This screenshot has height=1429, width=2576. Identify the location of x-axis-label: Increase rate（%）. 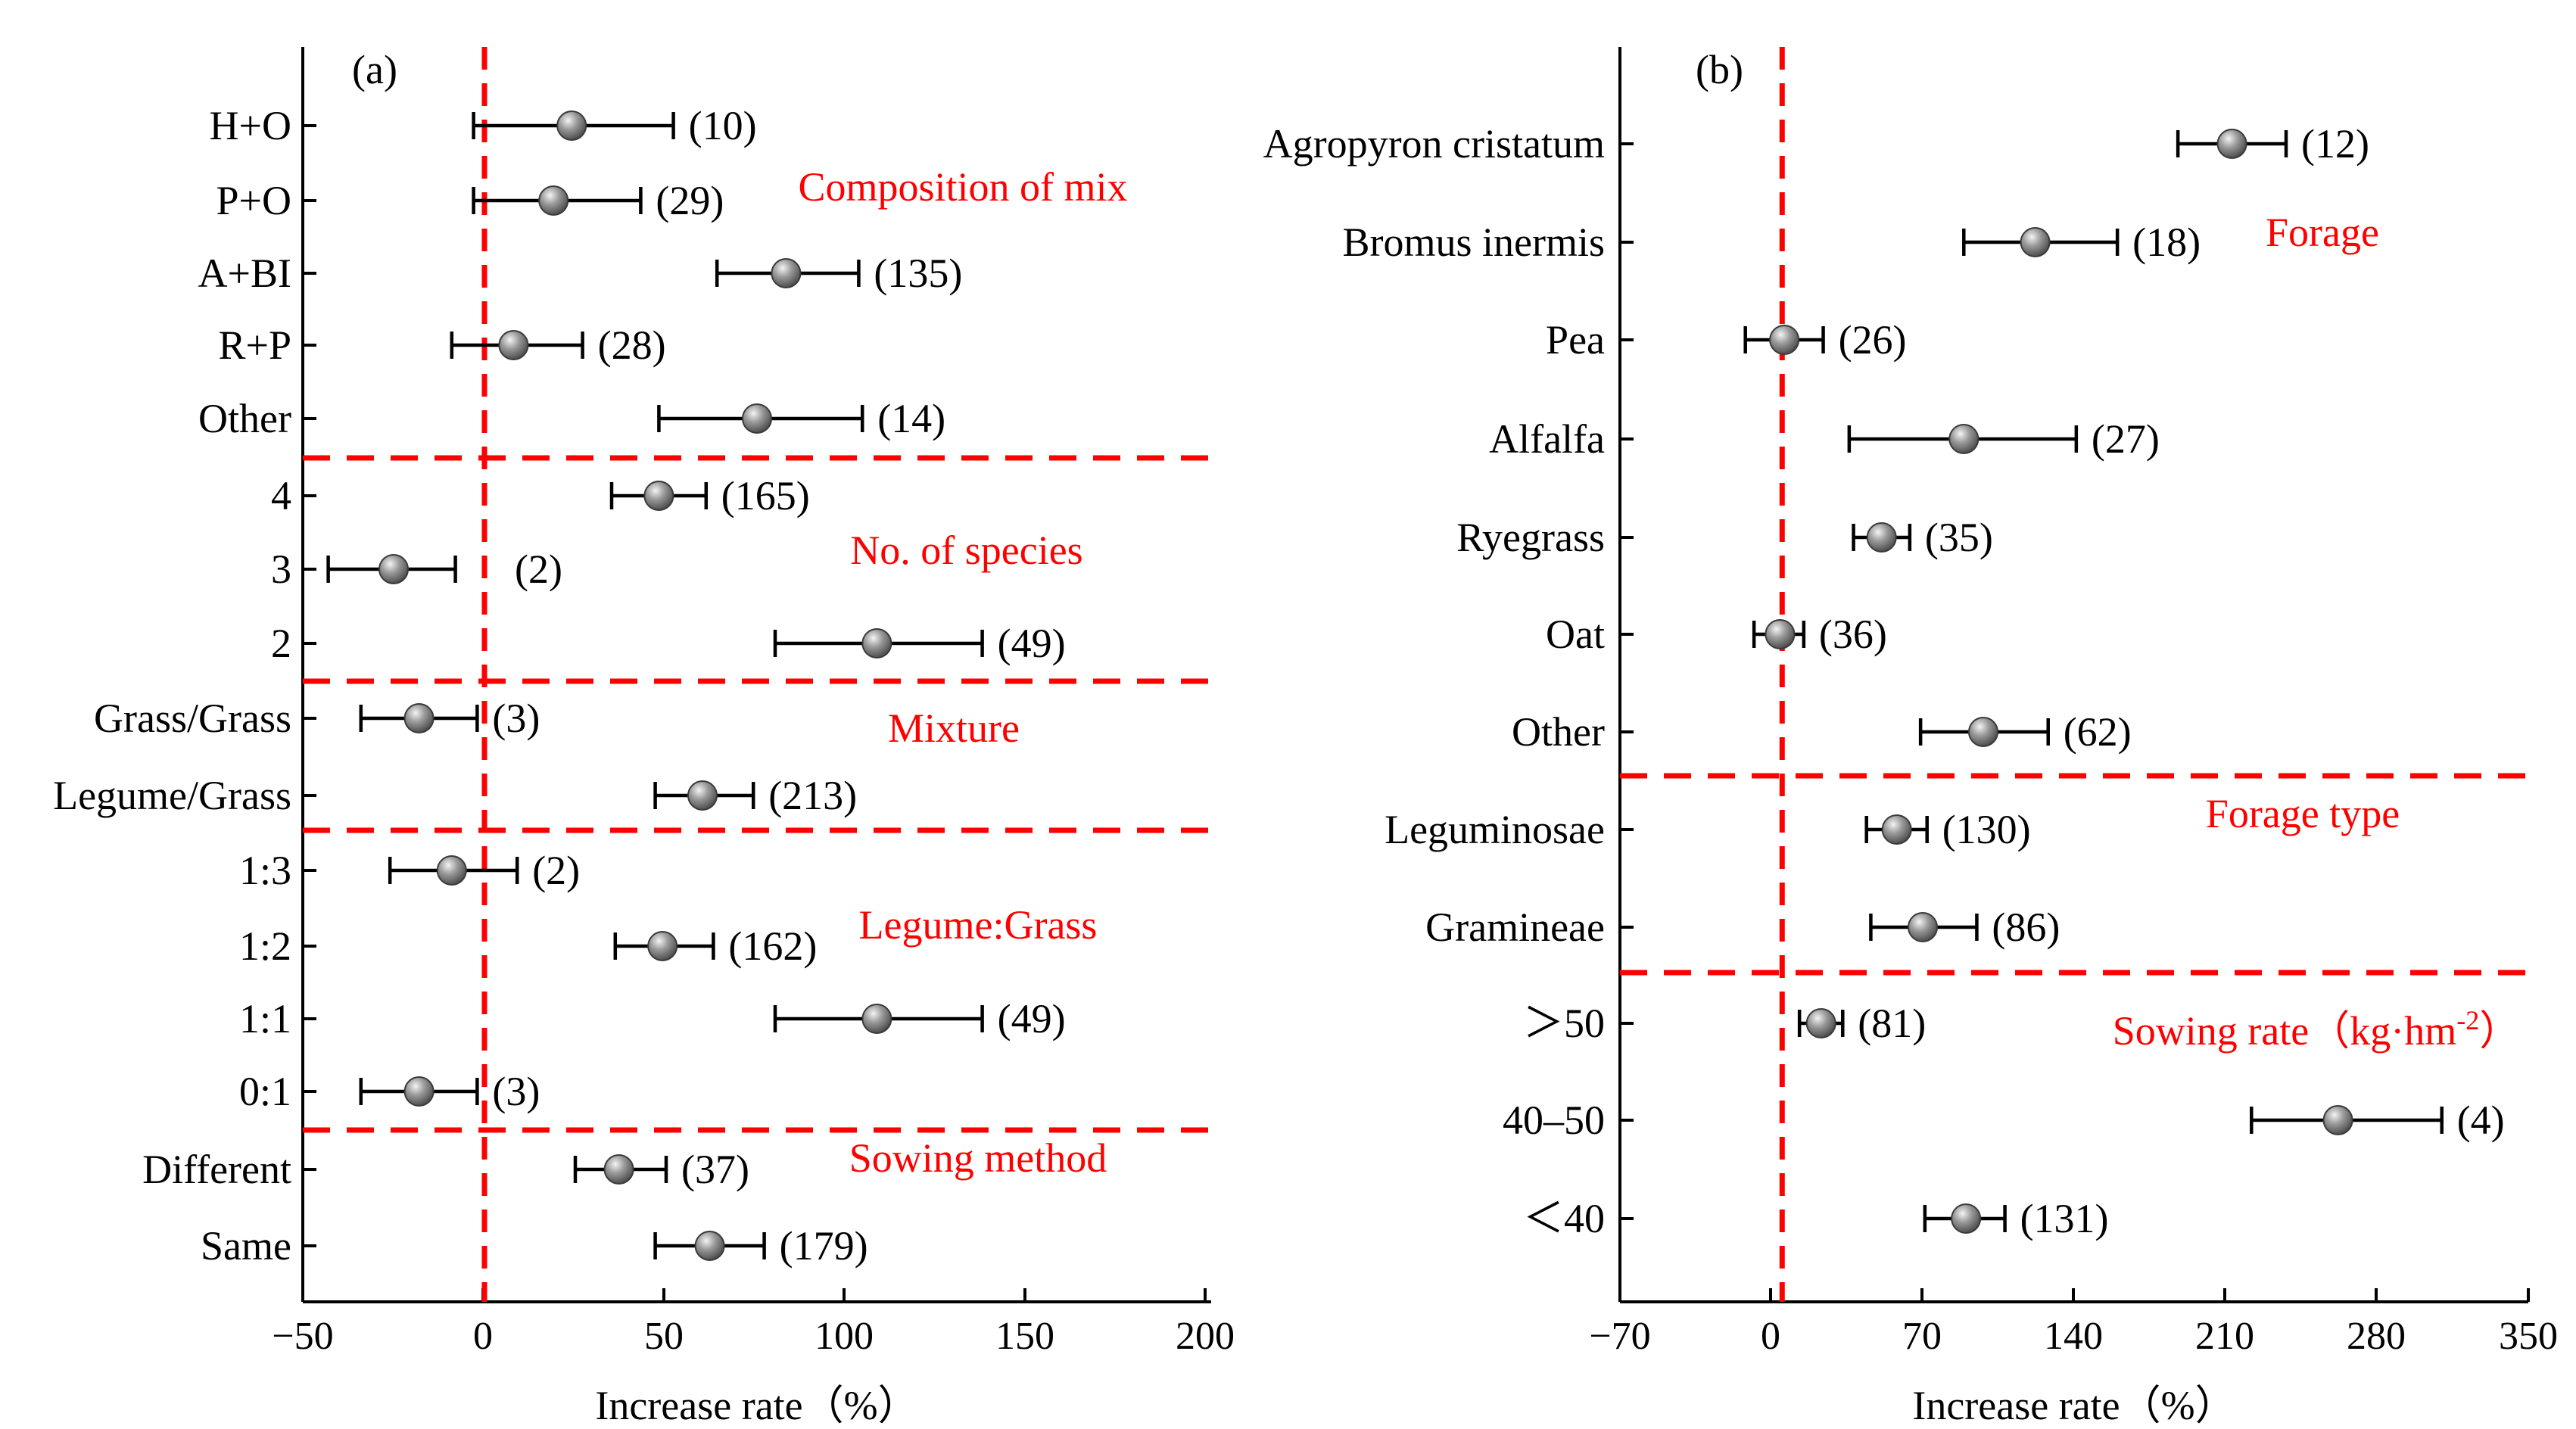
(2073, 1405).